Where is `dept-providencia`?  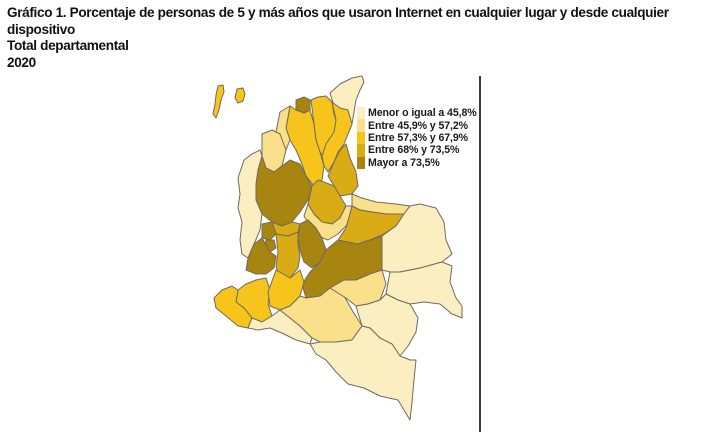
dept-providencia is located at coordinates (240, 95).